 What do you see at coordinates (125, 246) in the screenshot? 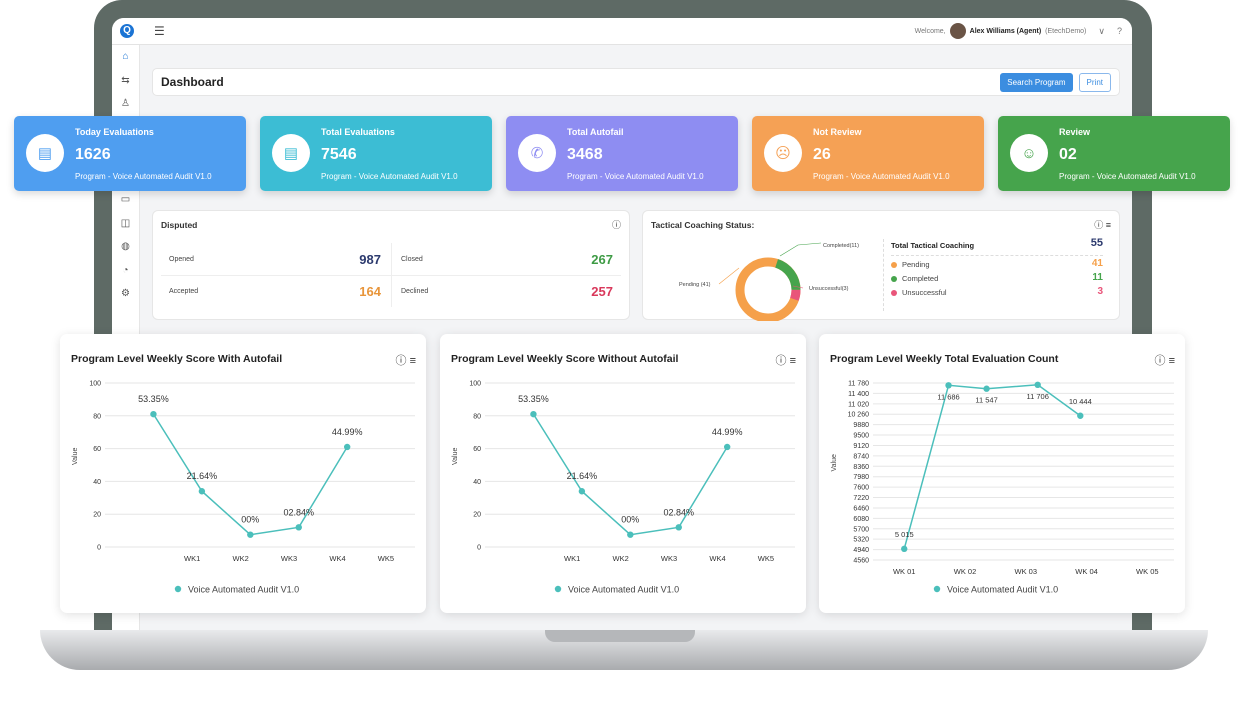
I see `globe-icon: ◍` at bounding box center [125, 246].